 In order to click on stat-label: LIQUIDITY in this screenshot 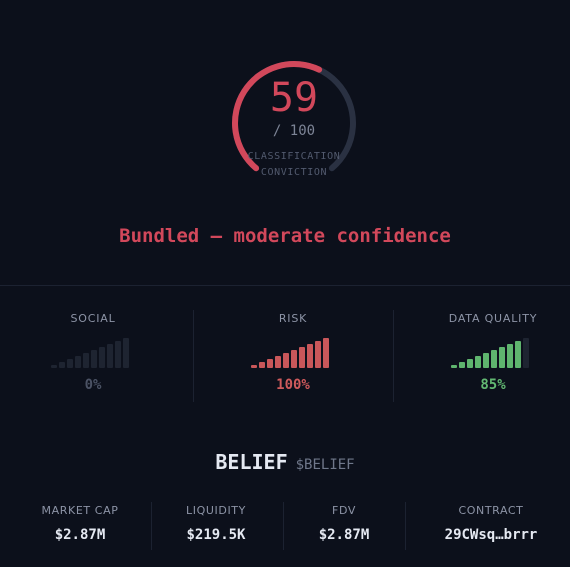, I will do `click(216, 510)`.